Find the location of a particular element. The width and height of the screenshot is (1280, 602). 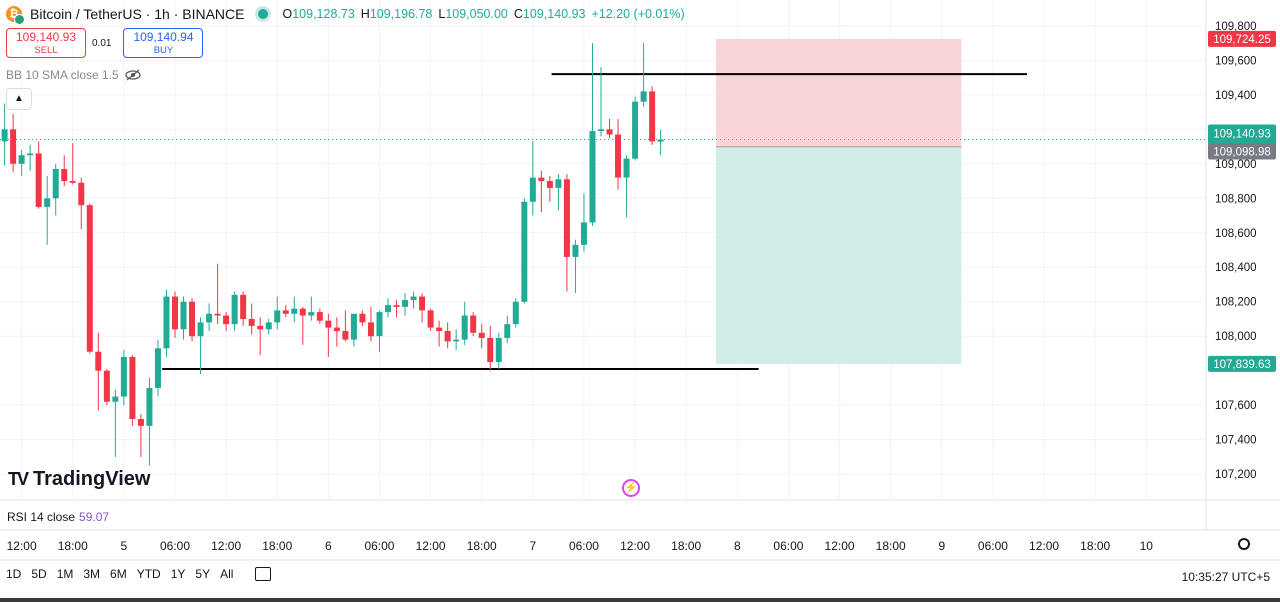

price-tick-label: 107,600 is located at coordinates (1236, 406).